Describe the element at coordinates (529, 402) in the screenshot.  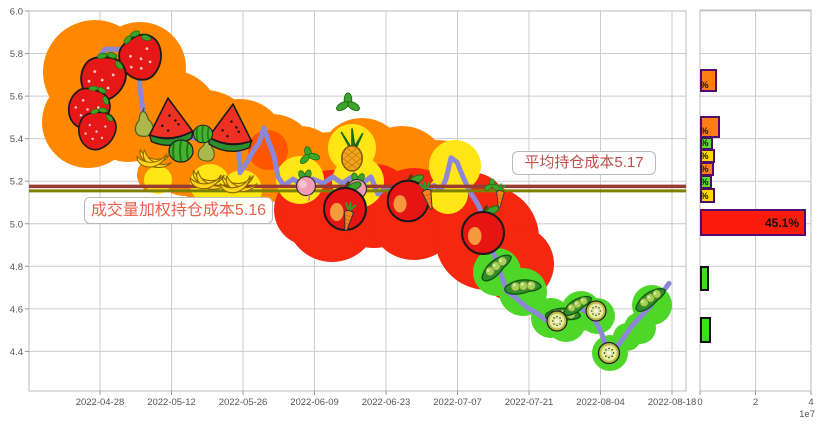
I see `x-tick-label: 2022-07-21` at that location.